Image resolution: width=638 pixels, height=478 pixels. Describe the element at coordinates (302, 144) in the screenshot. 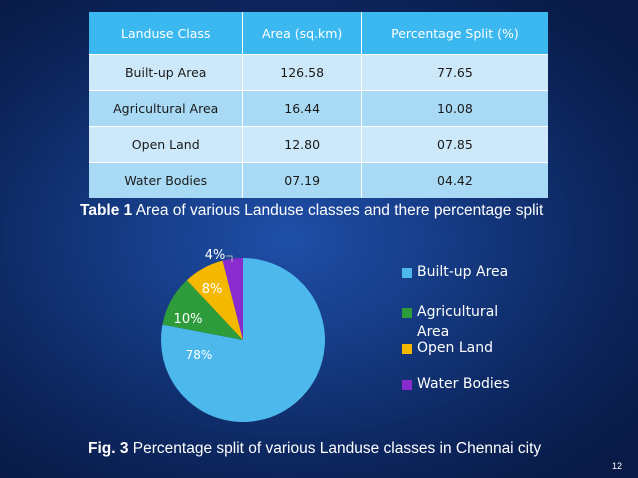

I see `table-cell: 12.80` at that location.